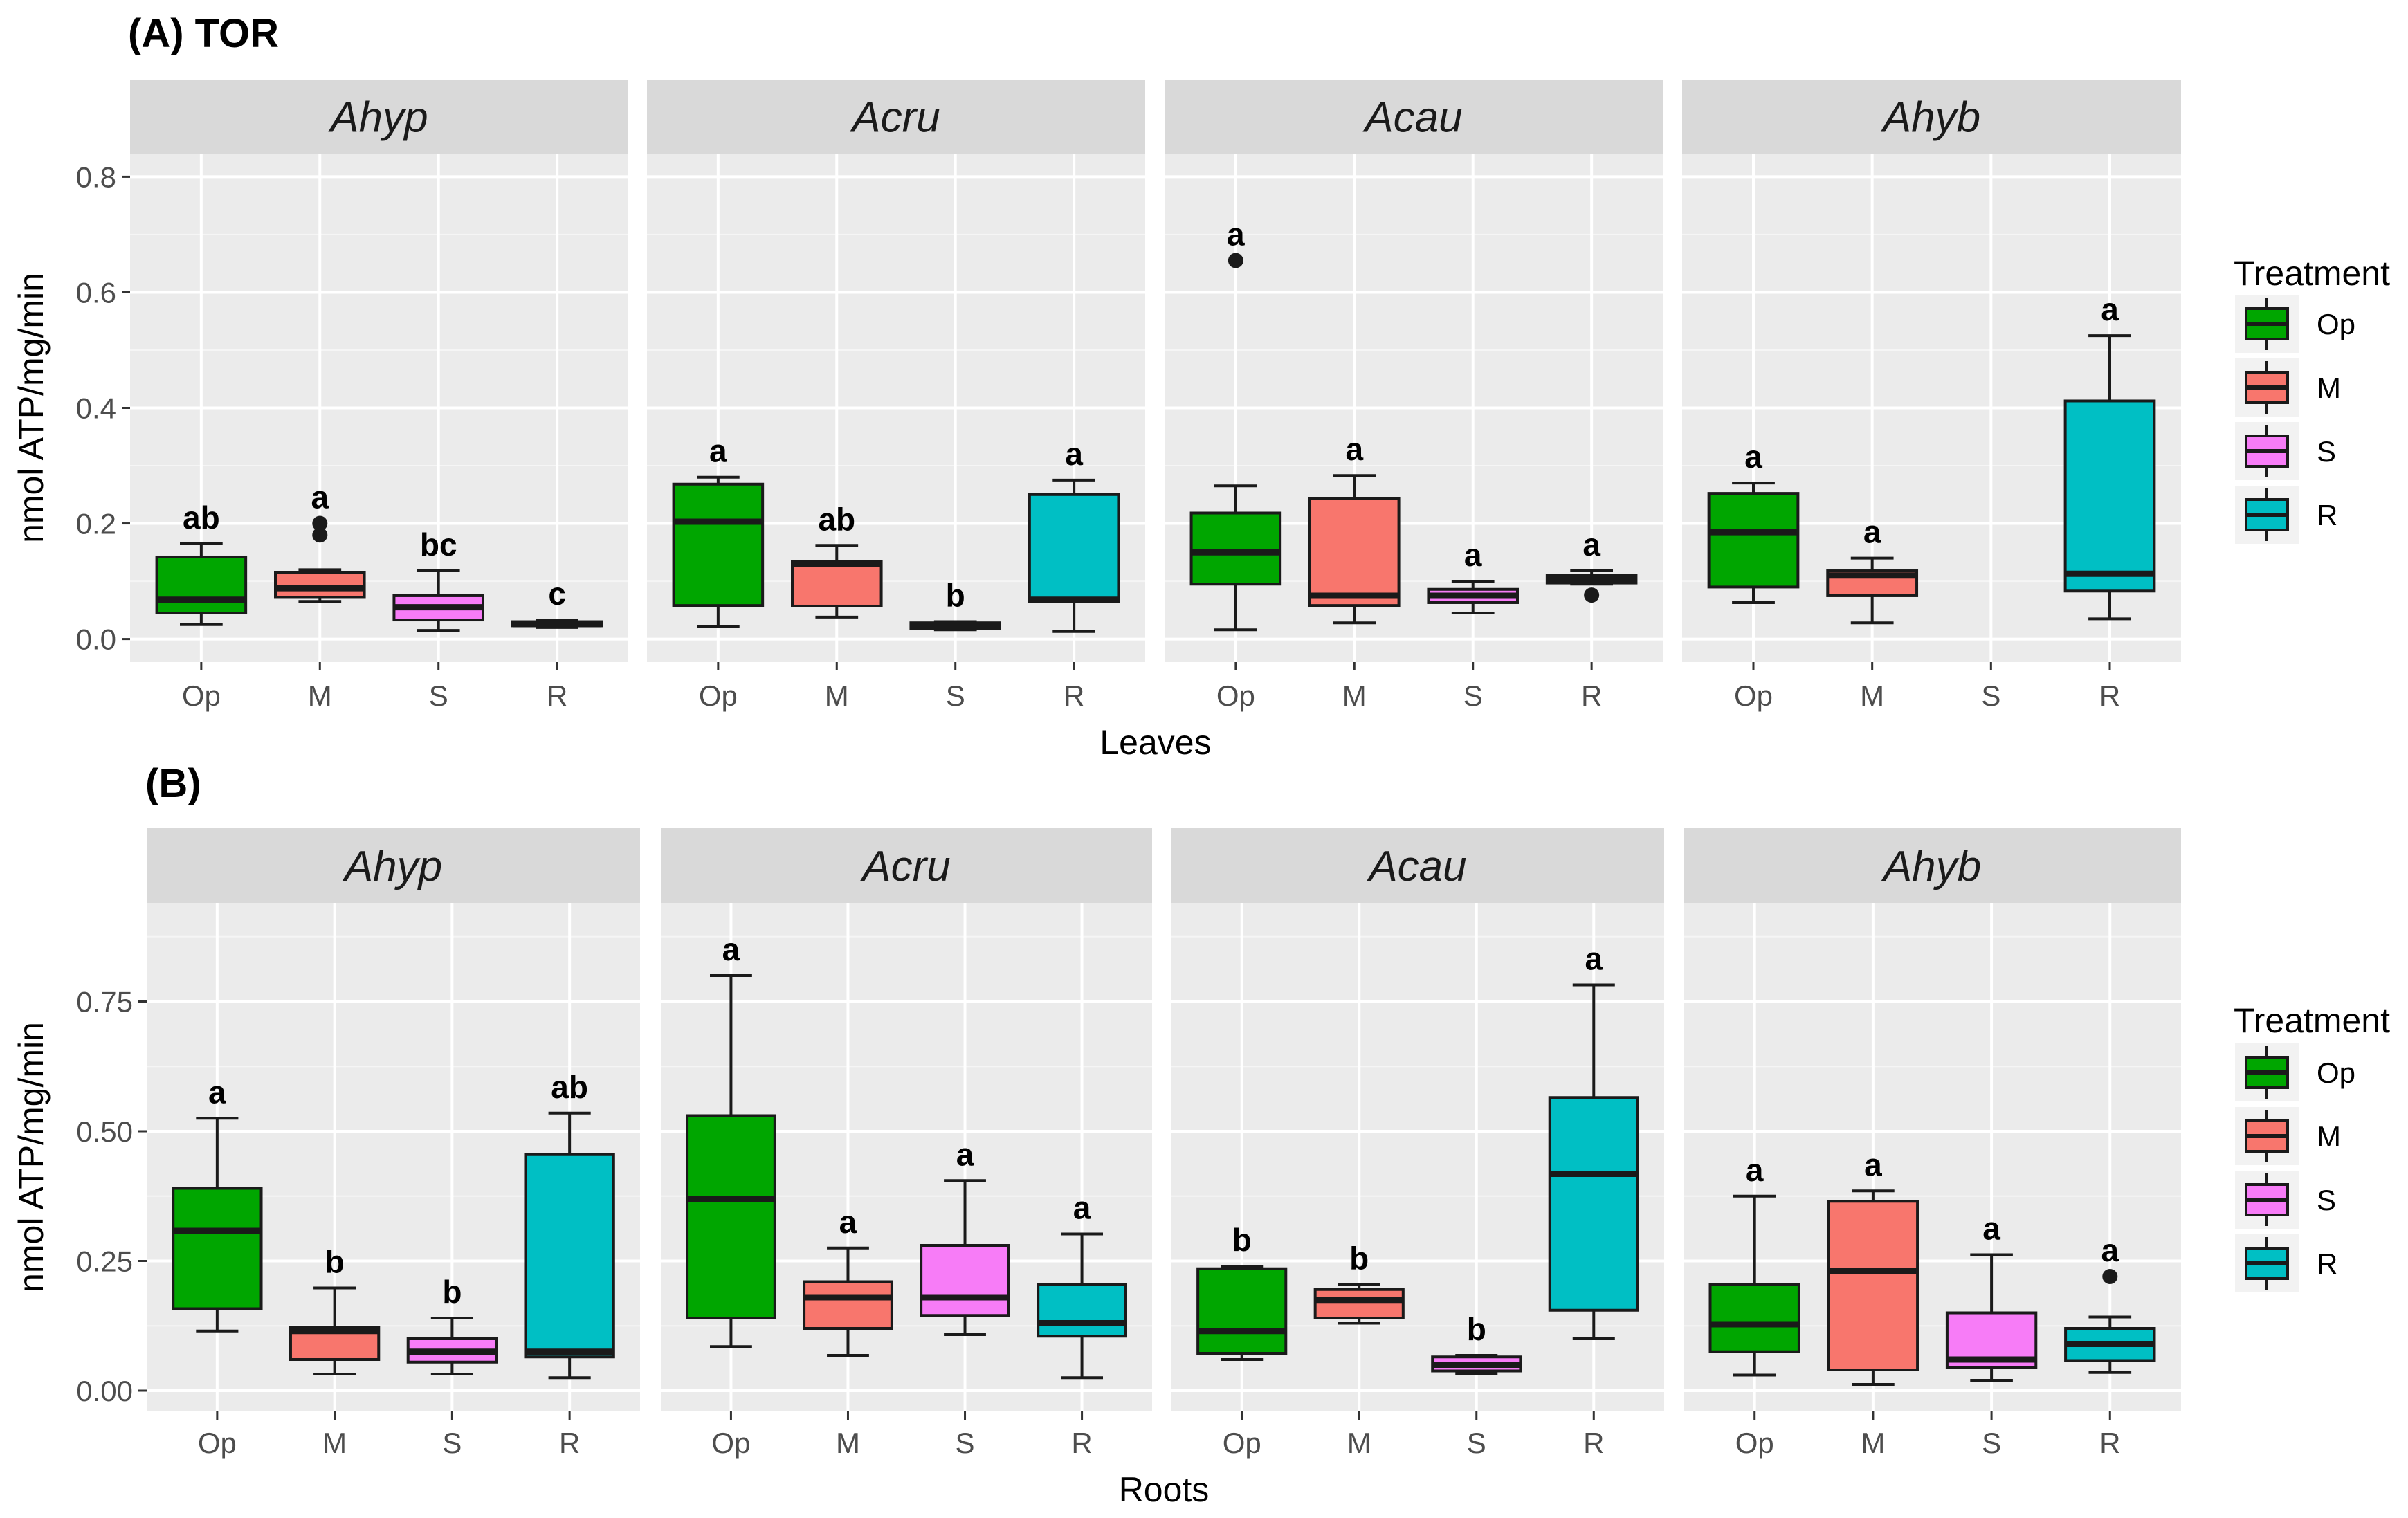 The height and width of the screenshot is (1518, 2408). Describe the element at coordinates (1417, 1143) in the screenshot. I see `facet-acau: Acau Op M S Rb b b a` at that location.